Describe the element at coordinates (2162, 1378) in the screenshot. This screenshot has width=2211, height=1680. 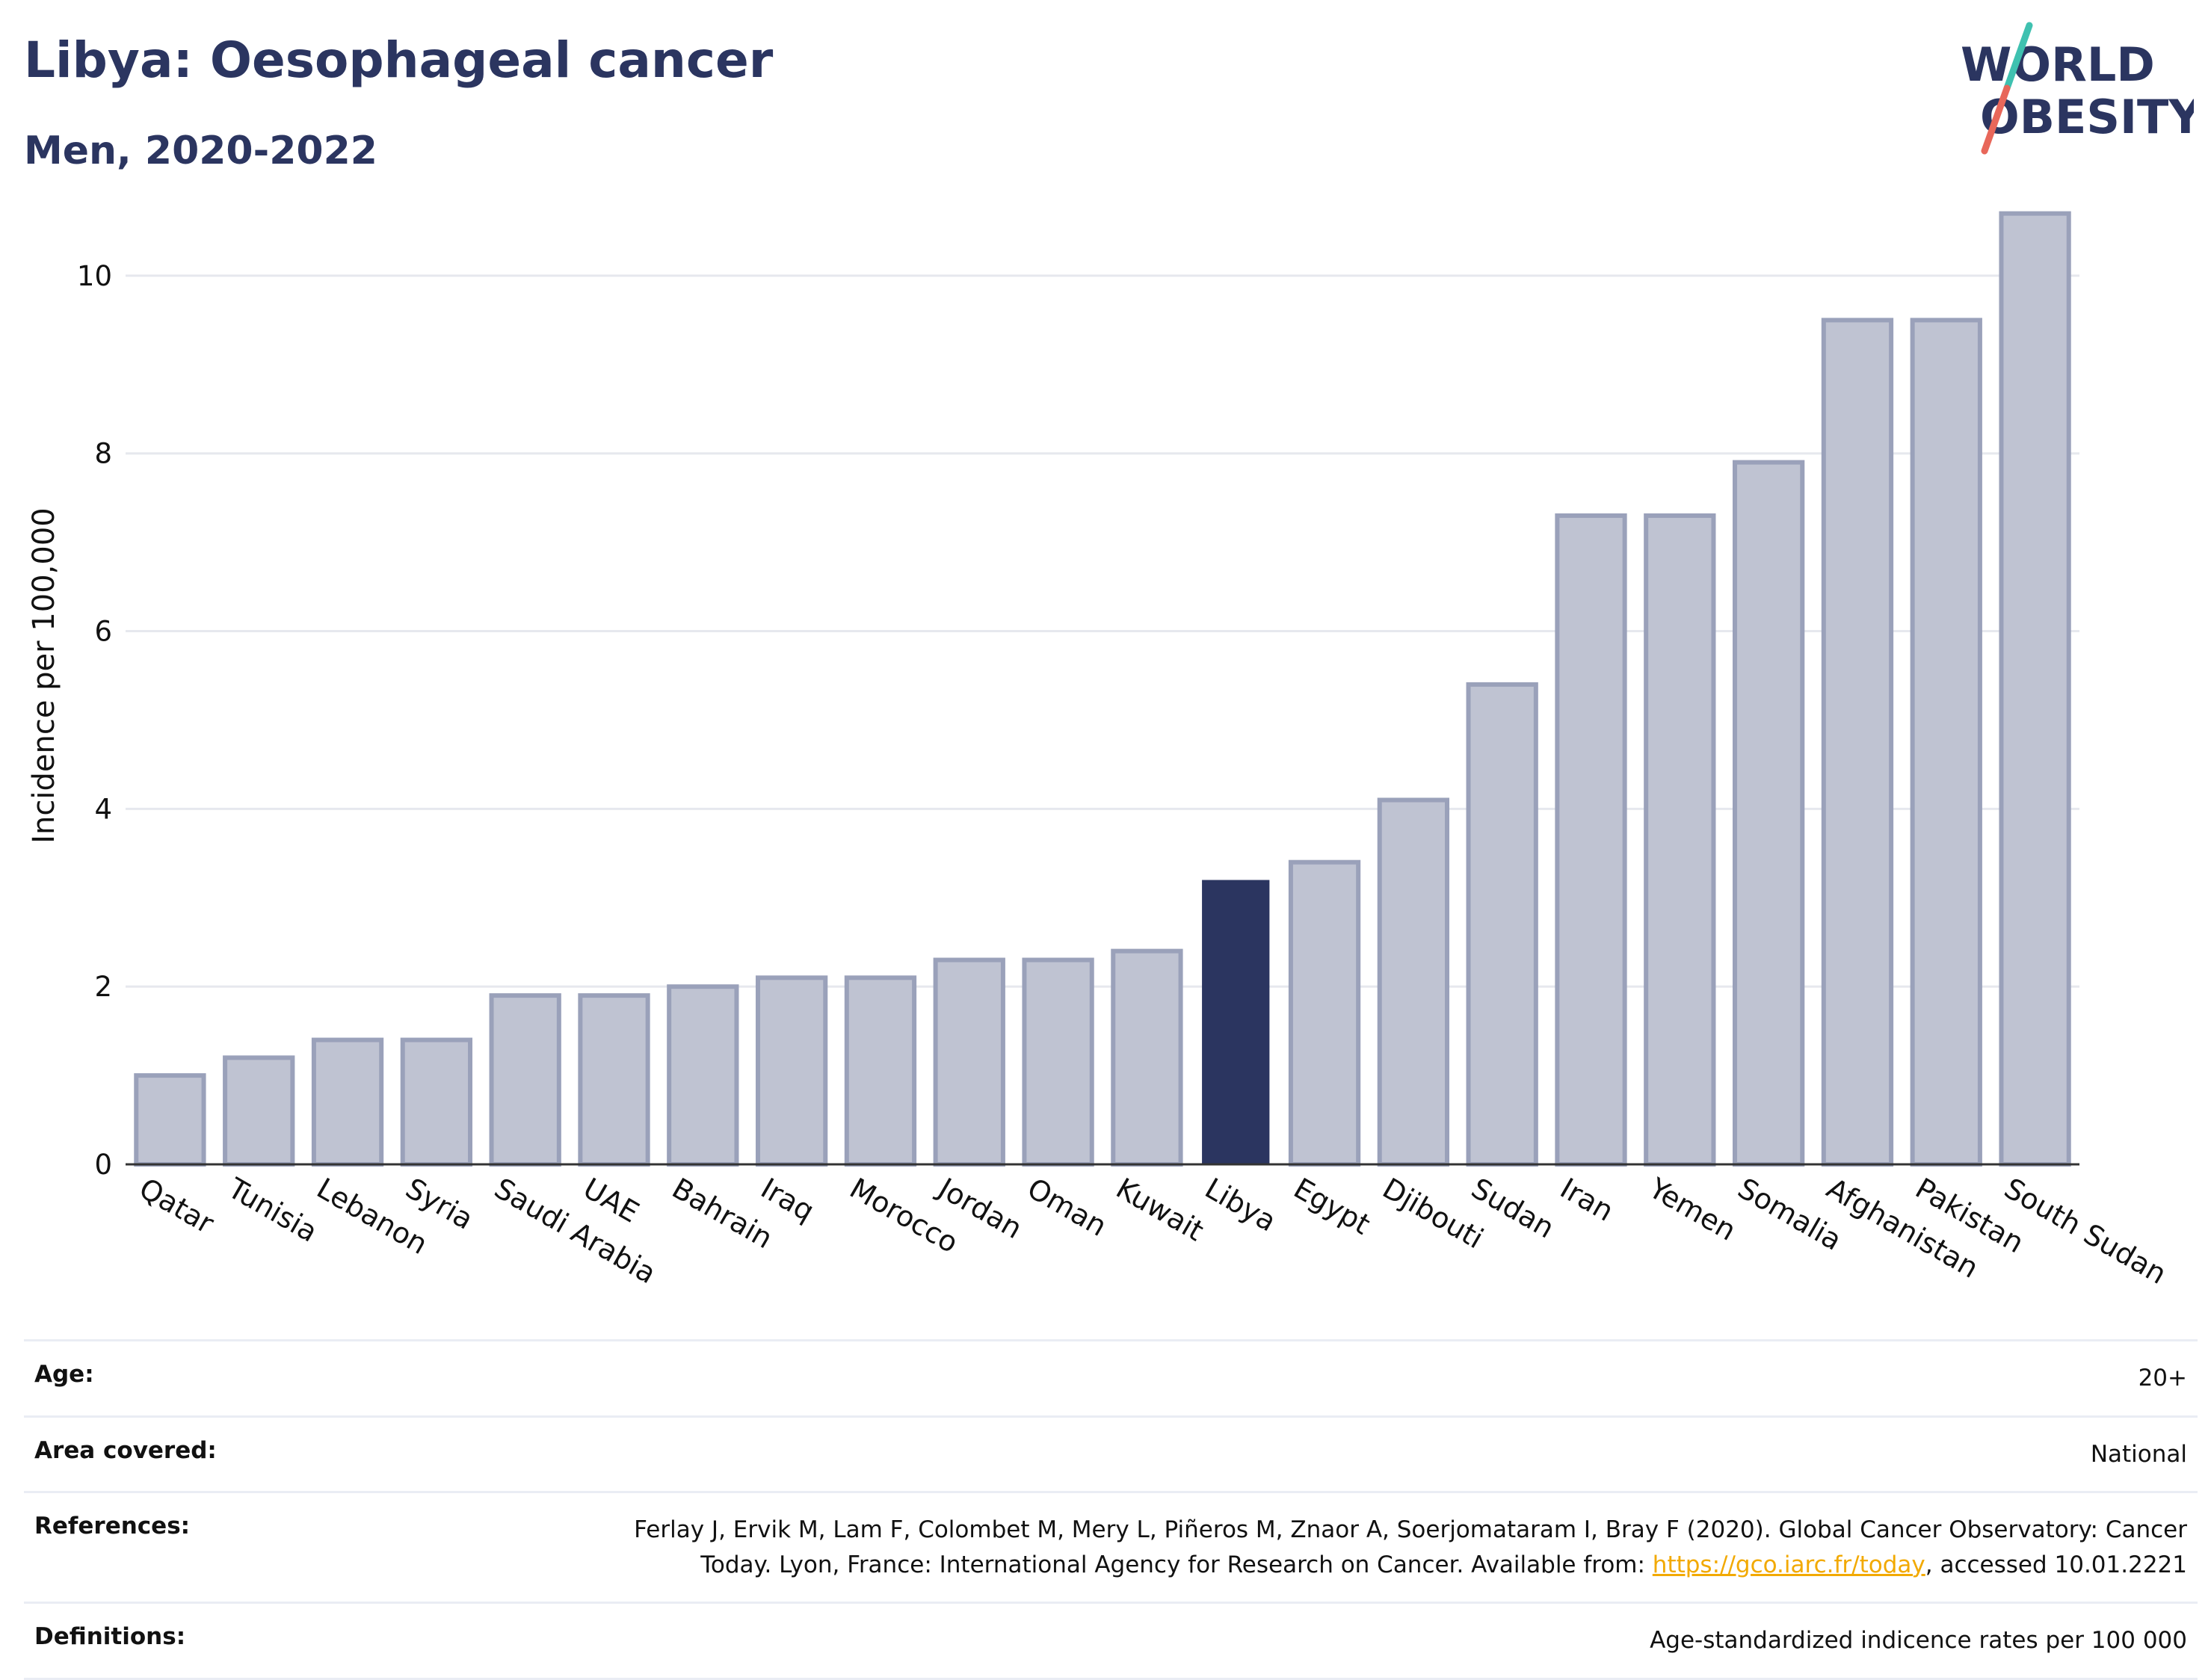
I see `info-value-age: 20+` at that location.